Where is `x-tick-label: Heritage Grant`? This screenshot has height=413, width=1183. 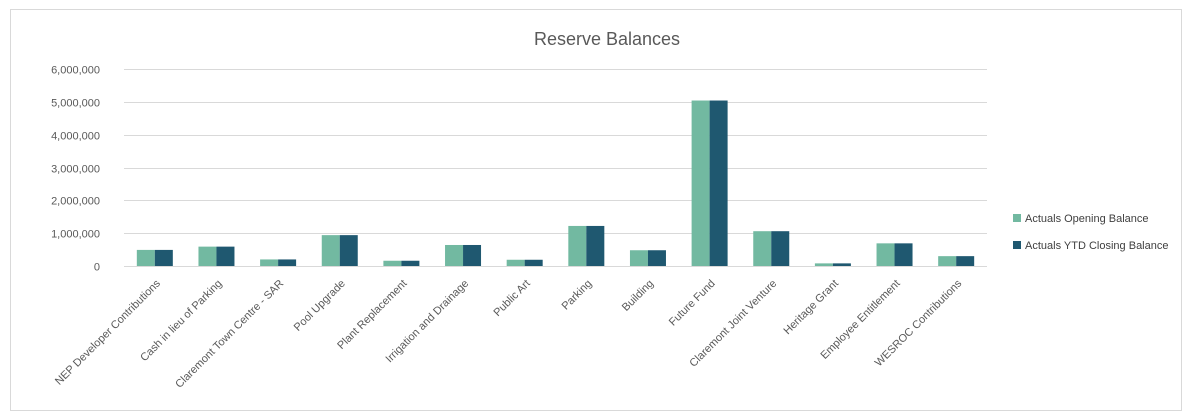 x-tick-label: Heritage Grant is located at coordinates (812, 308).